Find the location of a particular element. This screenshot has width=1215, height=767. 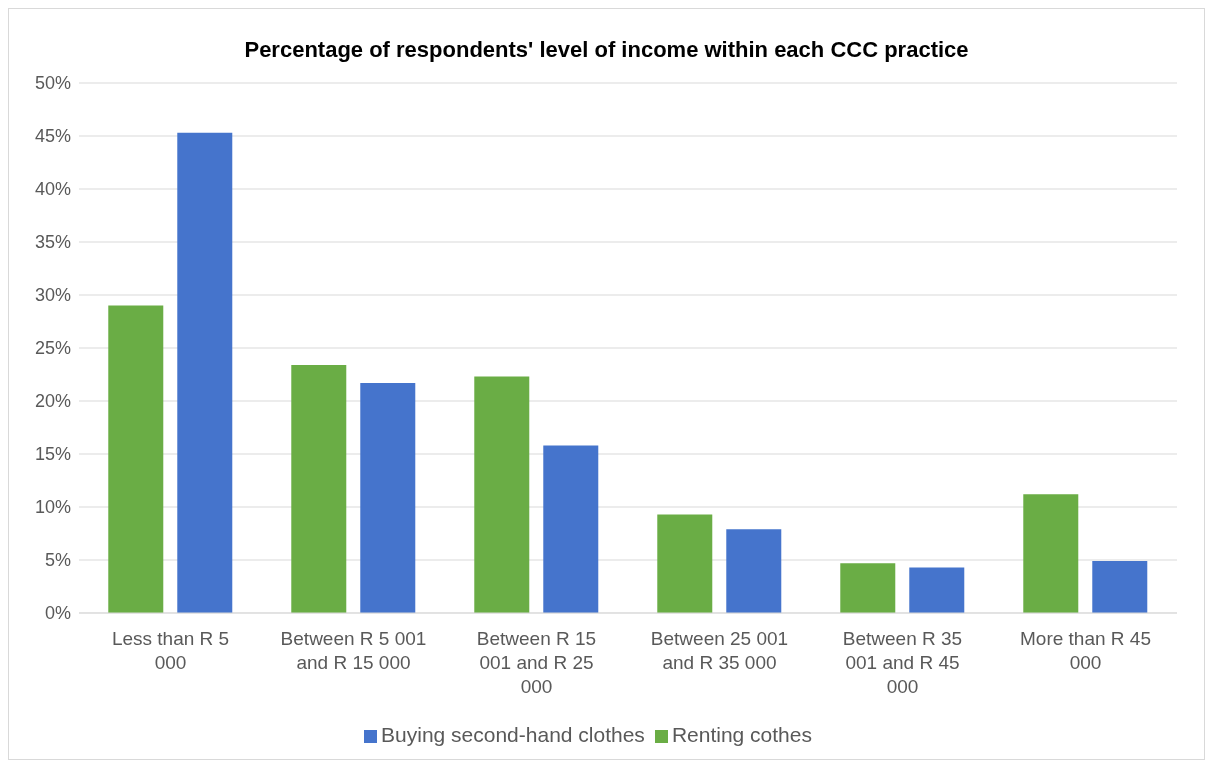

chart-title: Percentage of respondents' level of income within each CCC practice is located at coordinates (606, 50).